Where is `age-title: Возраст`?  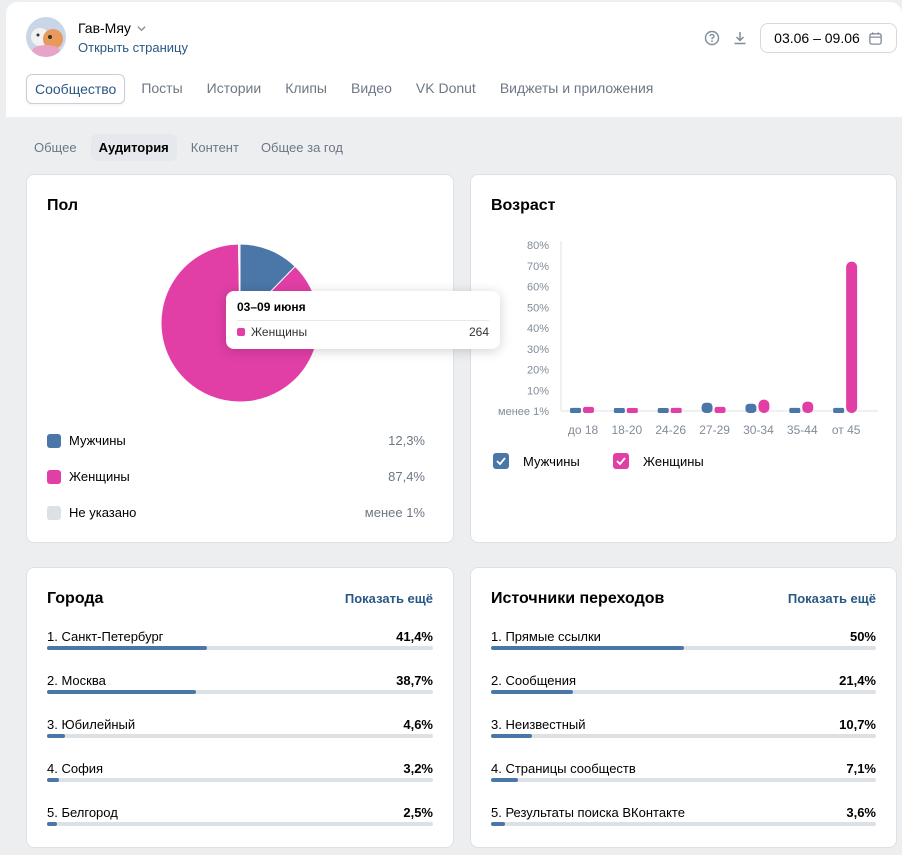
age-title: Возраст is located at coordinates (523, 205).